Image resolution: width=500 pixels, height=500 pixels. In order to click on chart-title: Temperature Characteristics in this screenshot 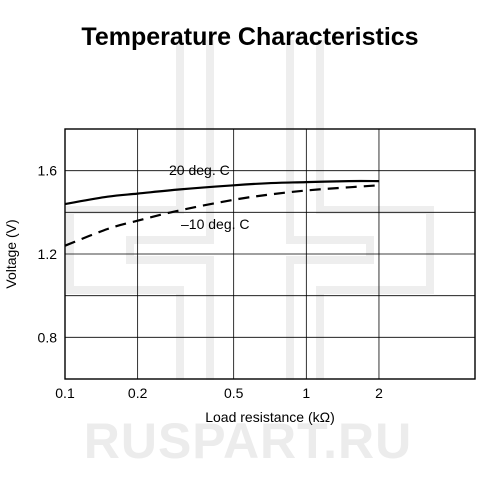, I will do `click(249, 37)`.